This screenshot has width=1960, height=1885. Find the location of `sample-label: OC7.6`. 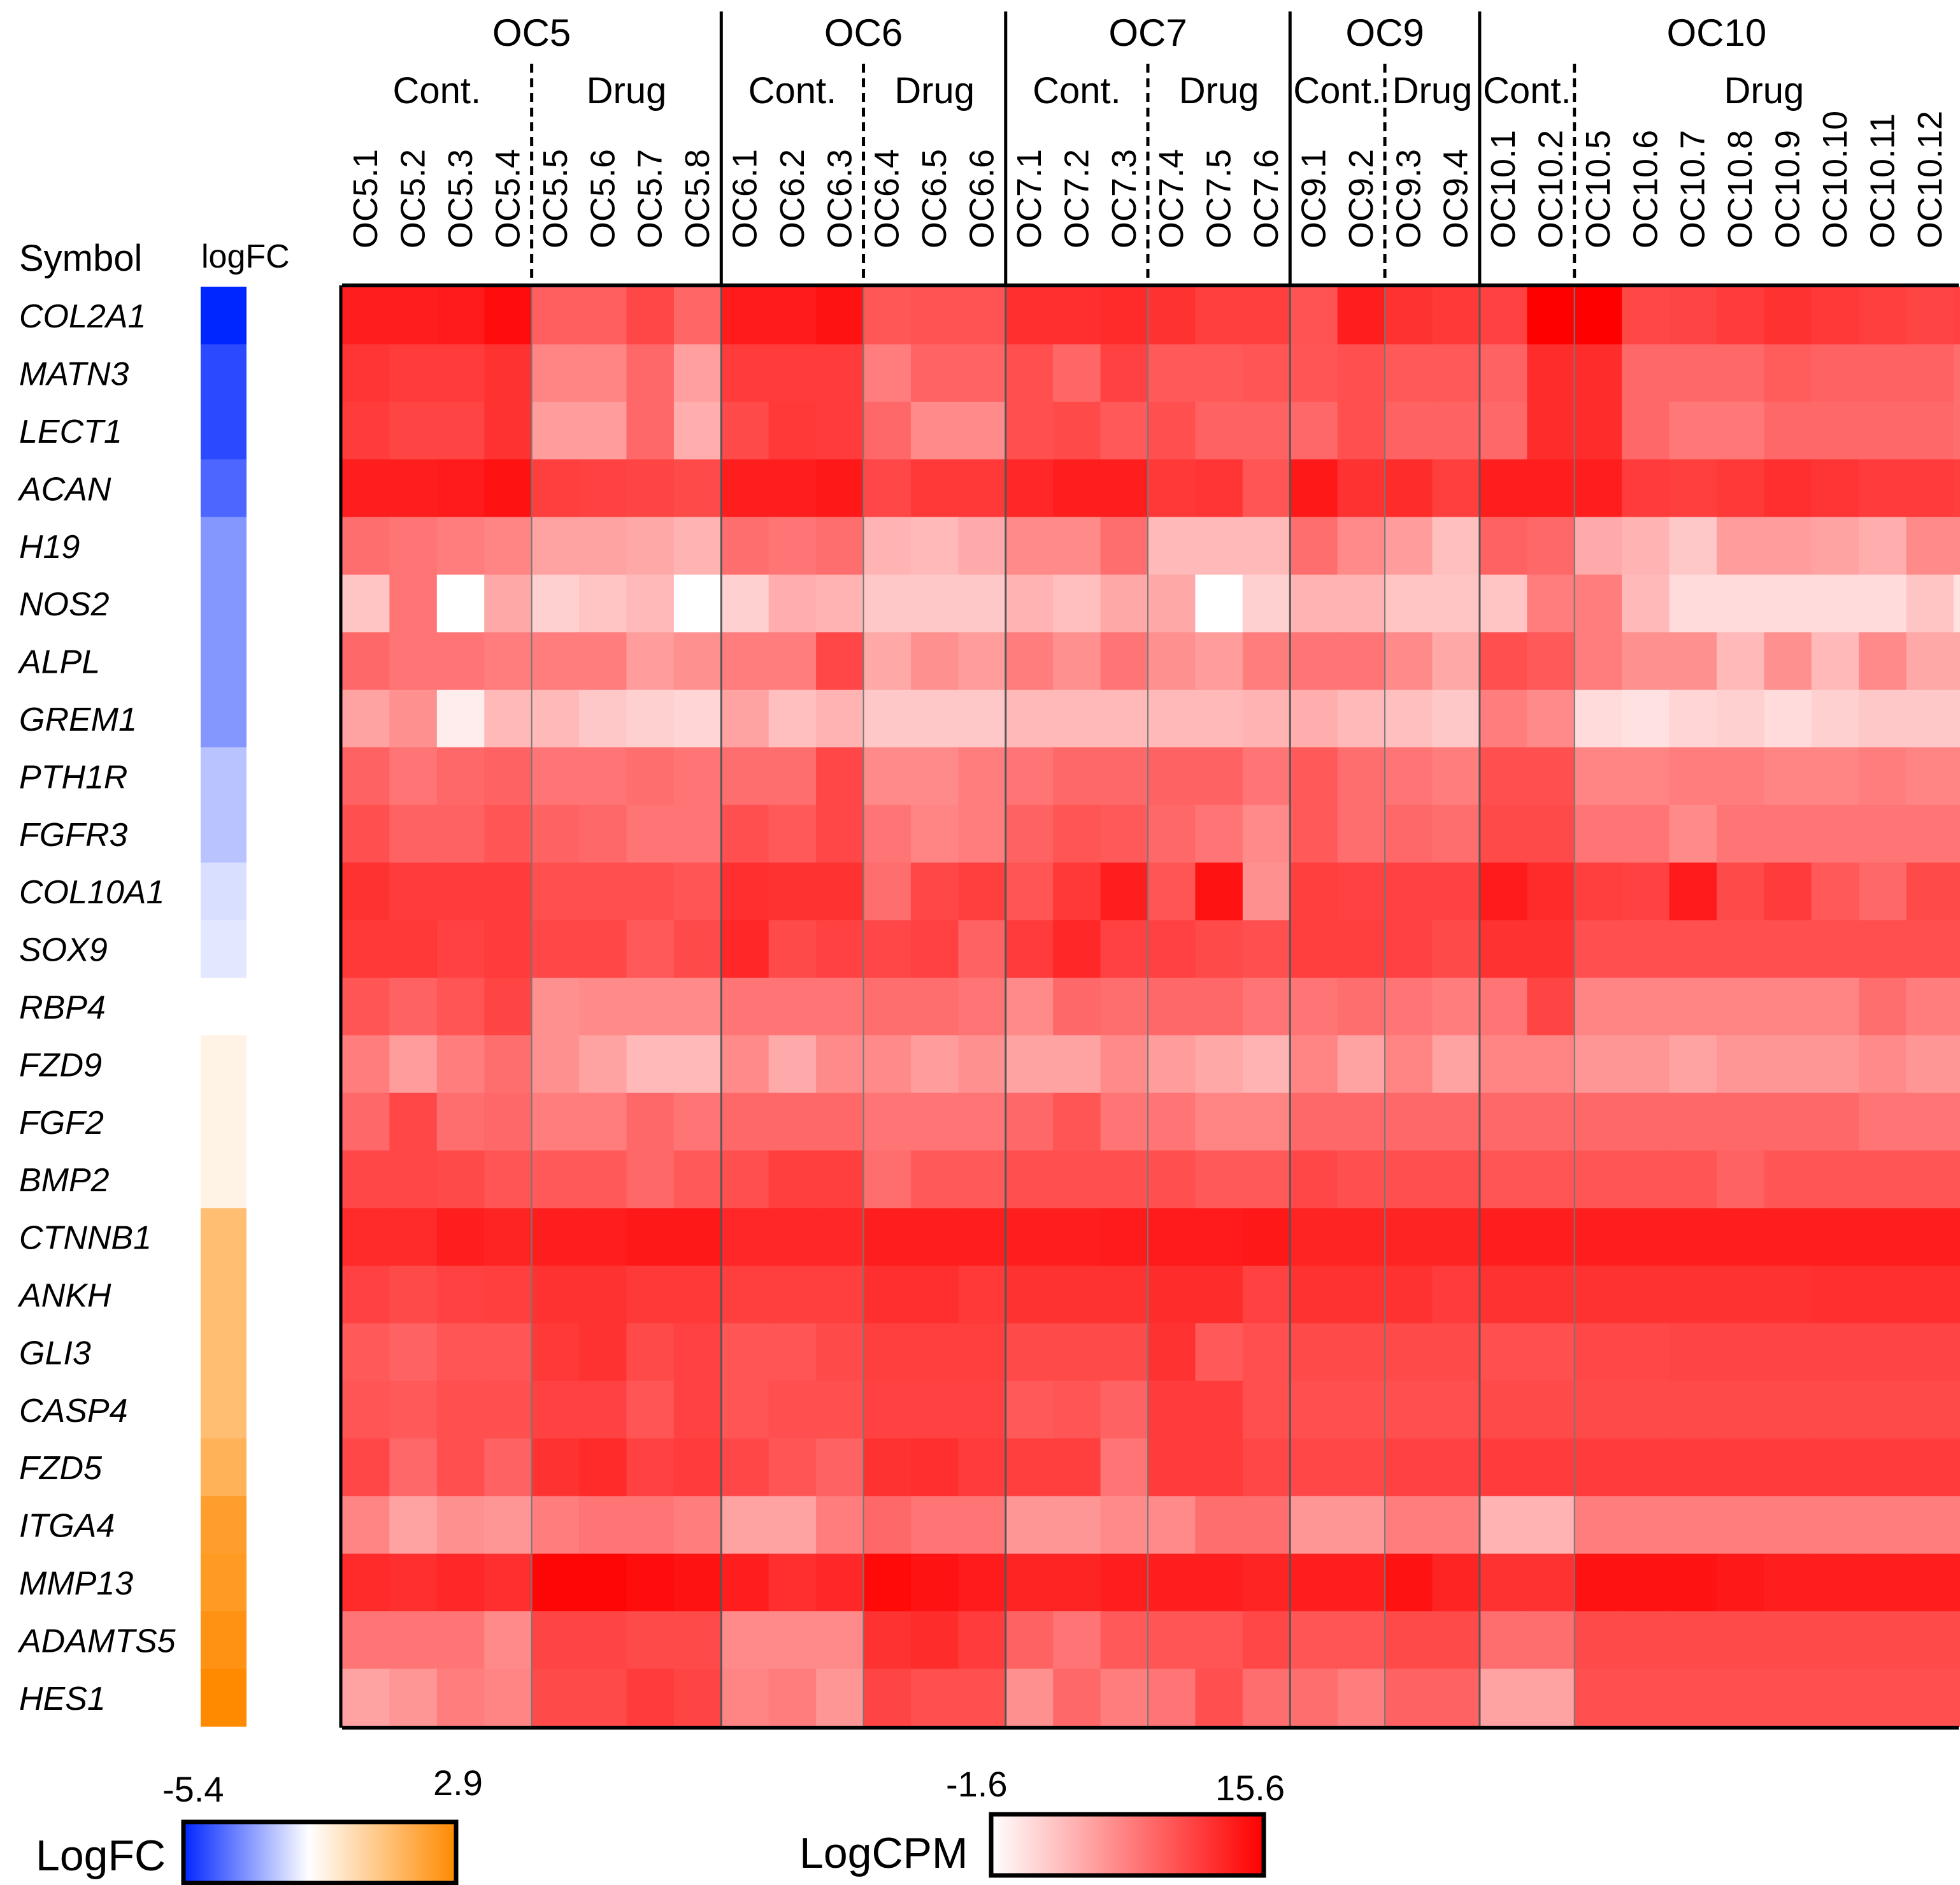

sample-label: OC7.6 is located at coordinates (1266, 199).